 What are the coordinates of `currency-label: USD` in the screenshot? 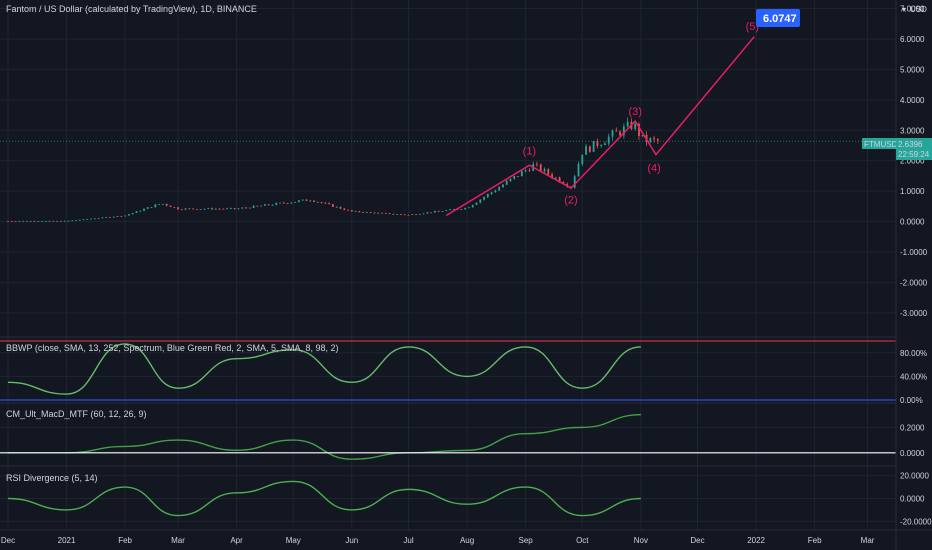 It's located at (918, 9).